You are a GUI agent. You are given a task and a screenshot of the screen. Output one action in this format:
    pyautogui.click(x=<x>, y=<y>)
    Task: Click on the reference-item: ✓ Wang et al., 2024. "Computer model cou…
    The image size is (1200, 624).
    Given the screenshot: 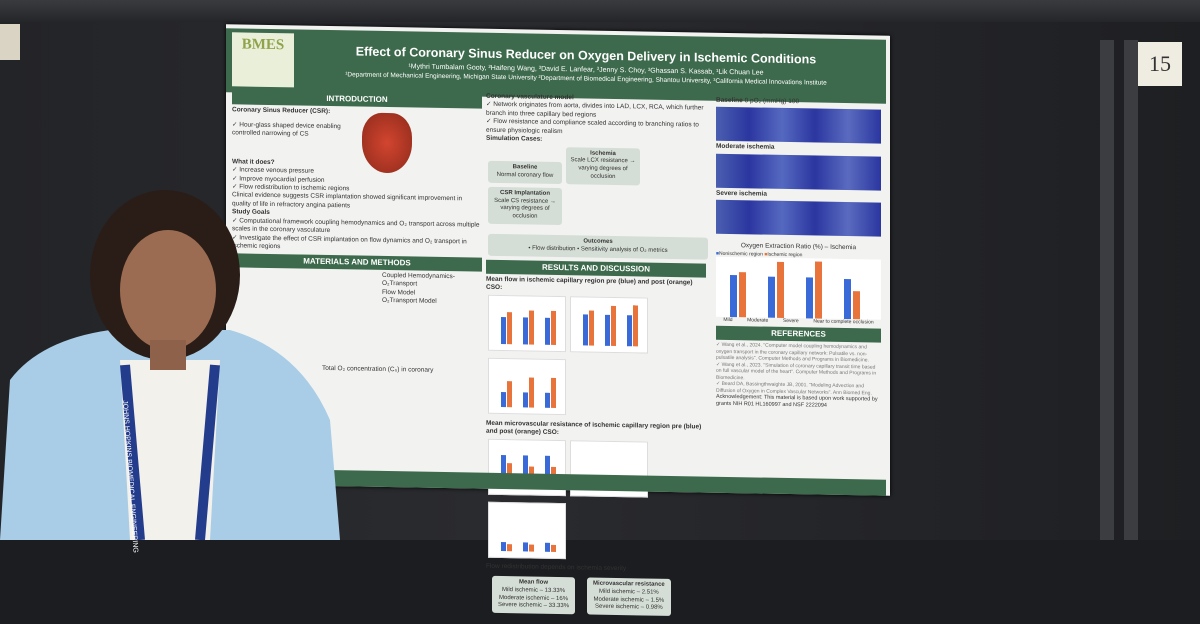 What is the action you would take?
    pyautogui.click(x=792, y=352)
    